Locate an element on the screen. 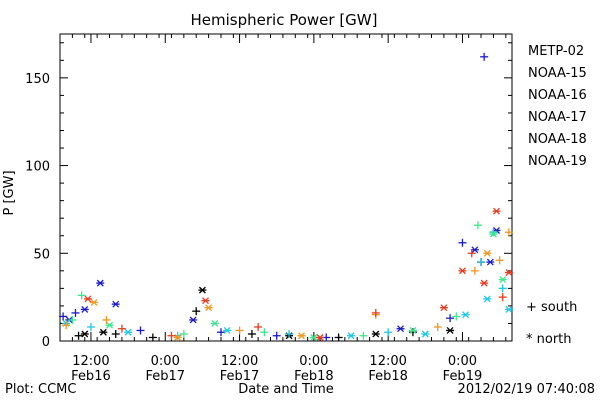 This screenshot has height=400, width=600. legend-item: NOAA-16 is located at coordinates (557, 95).